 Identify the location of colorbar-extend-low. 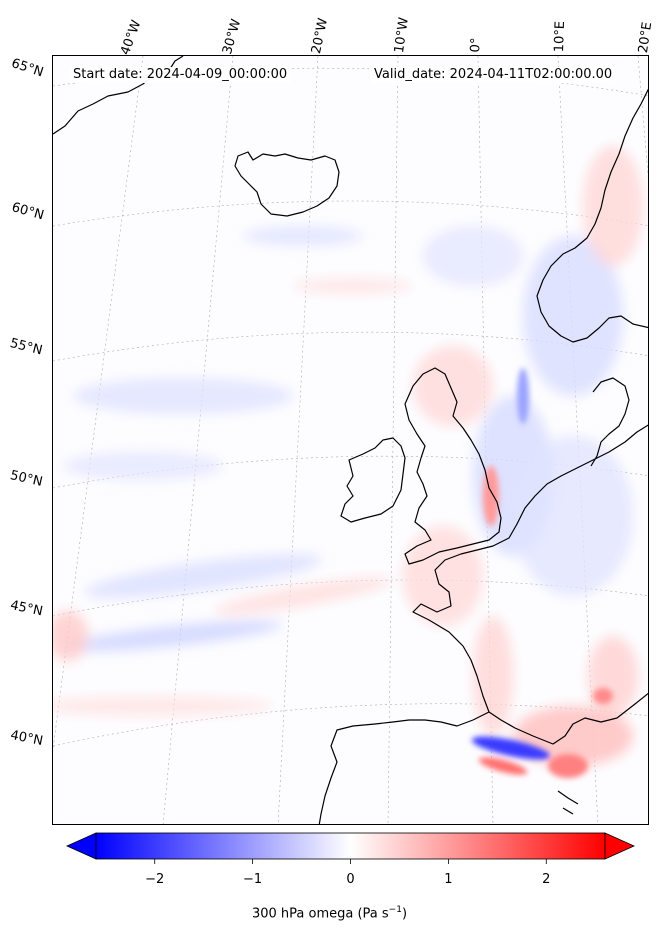
(81, 846).